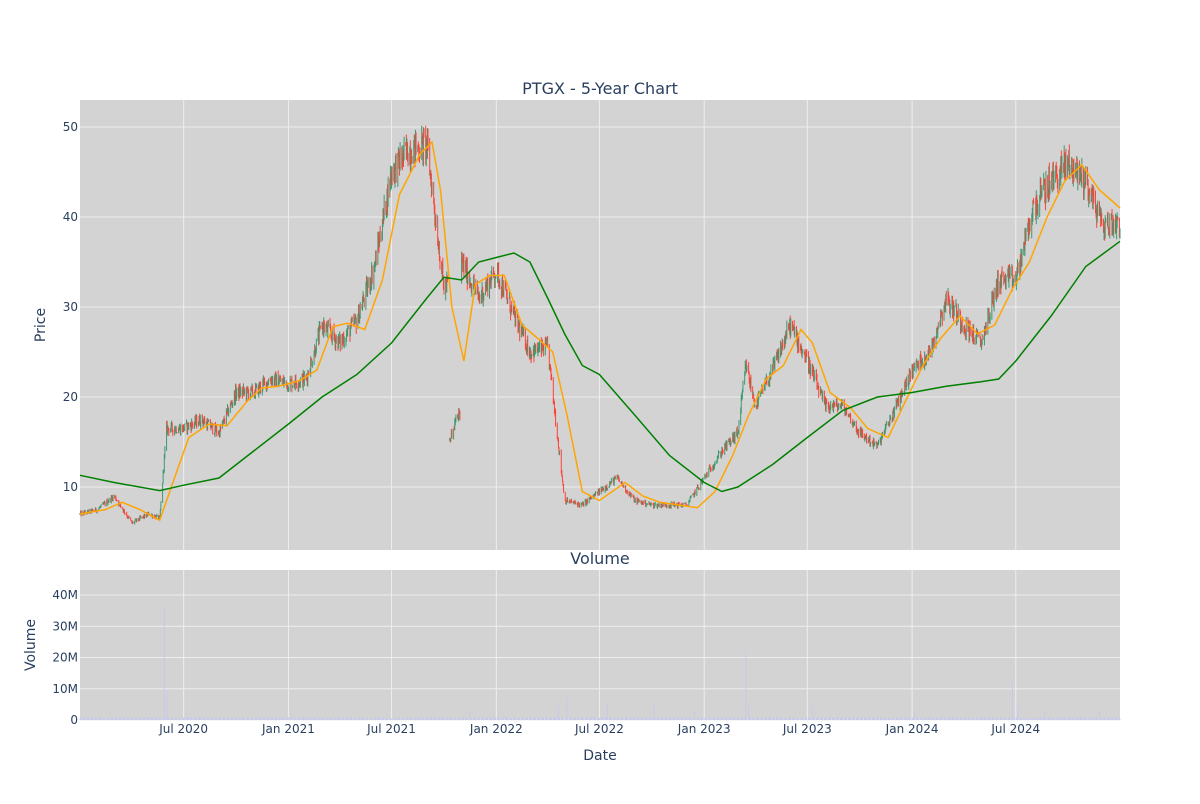 This screenshot has height=804, width=1200. I want to click on x-tick-label: Jul 2021, so click(391, 729).